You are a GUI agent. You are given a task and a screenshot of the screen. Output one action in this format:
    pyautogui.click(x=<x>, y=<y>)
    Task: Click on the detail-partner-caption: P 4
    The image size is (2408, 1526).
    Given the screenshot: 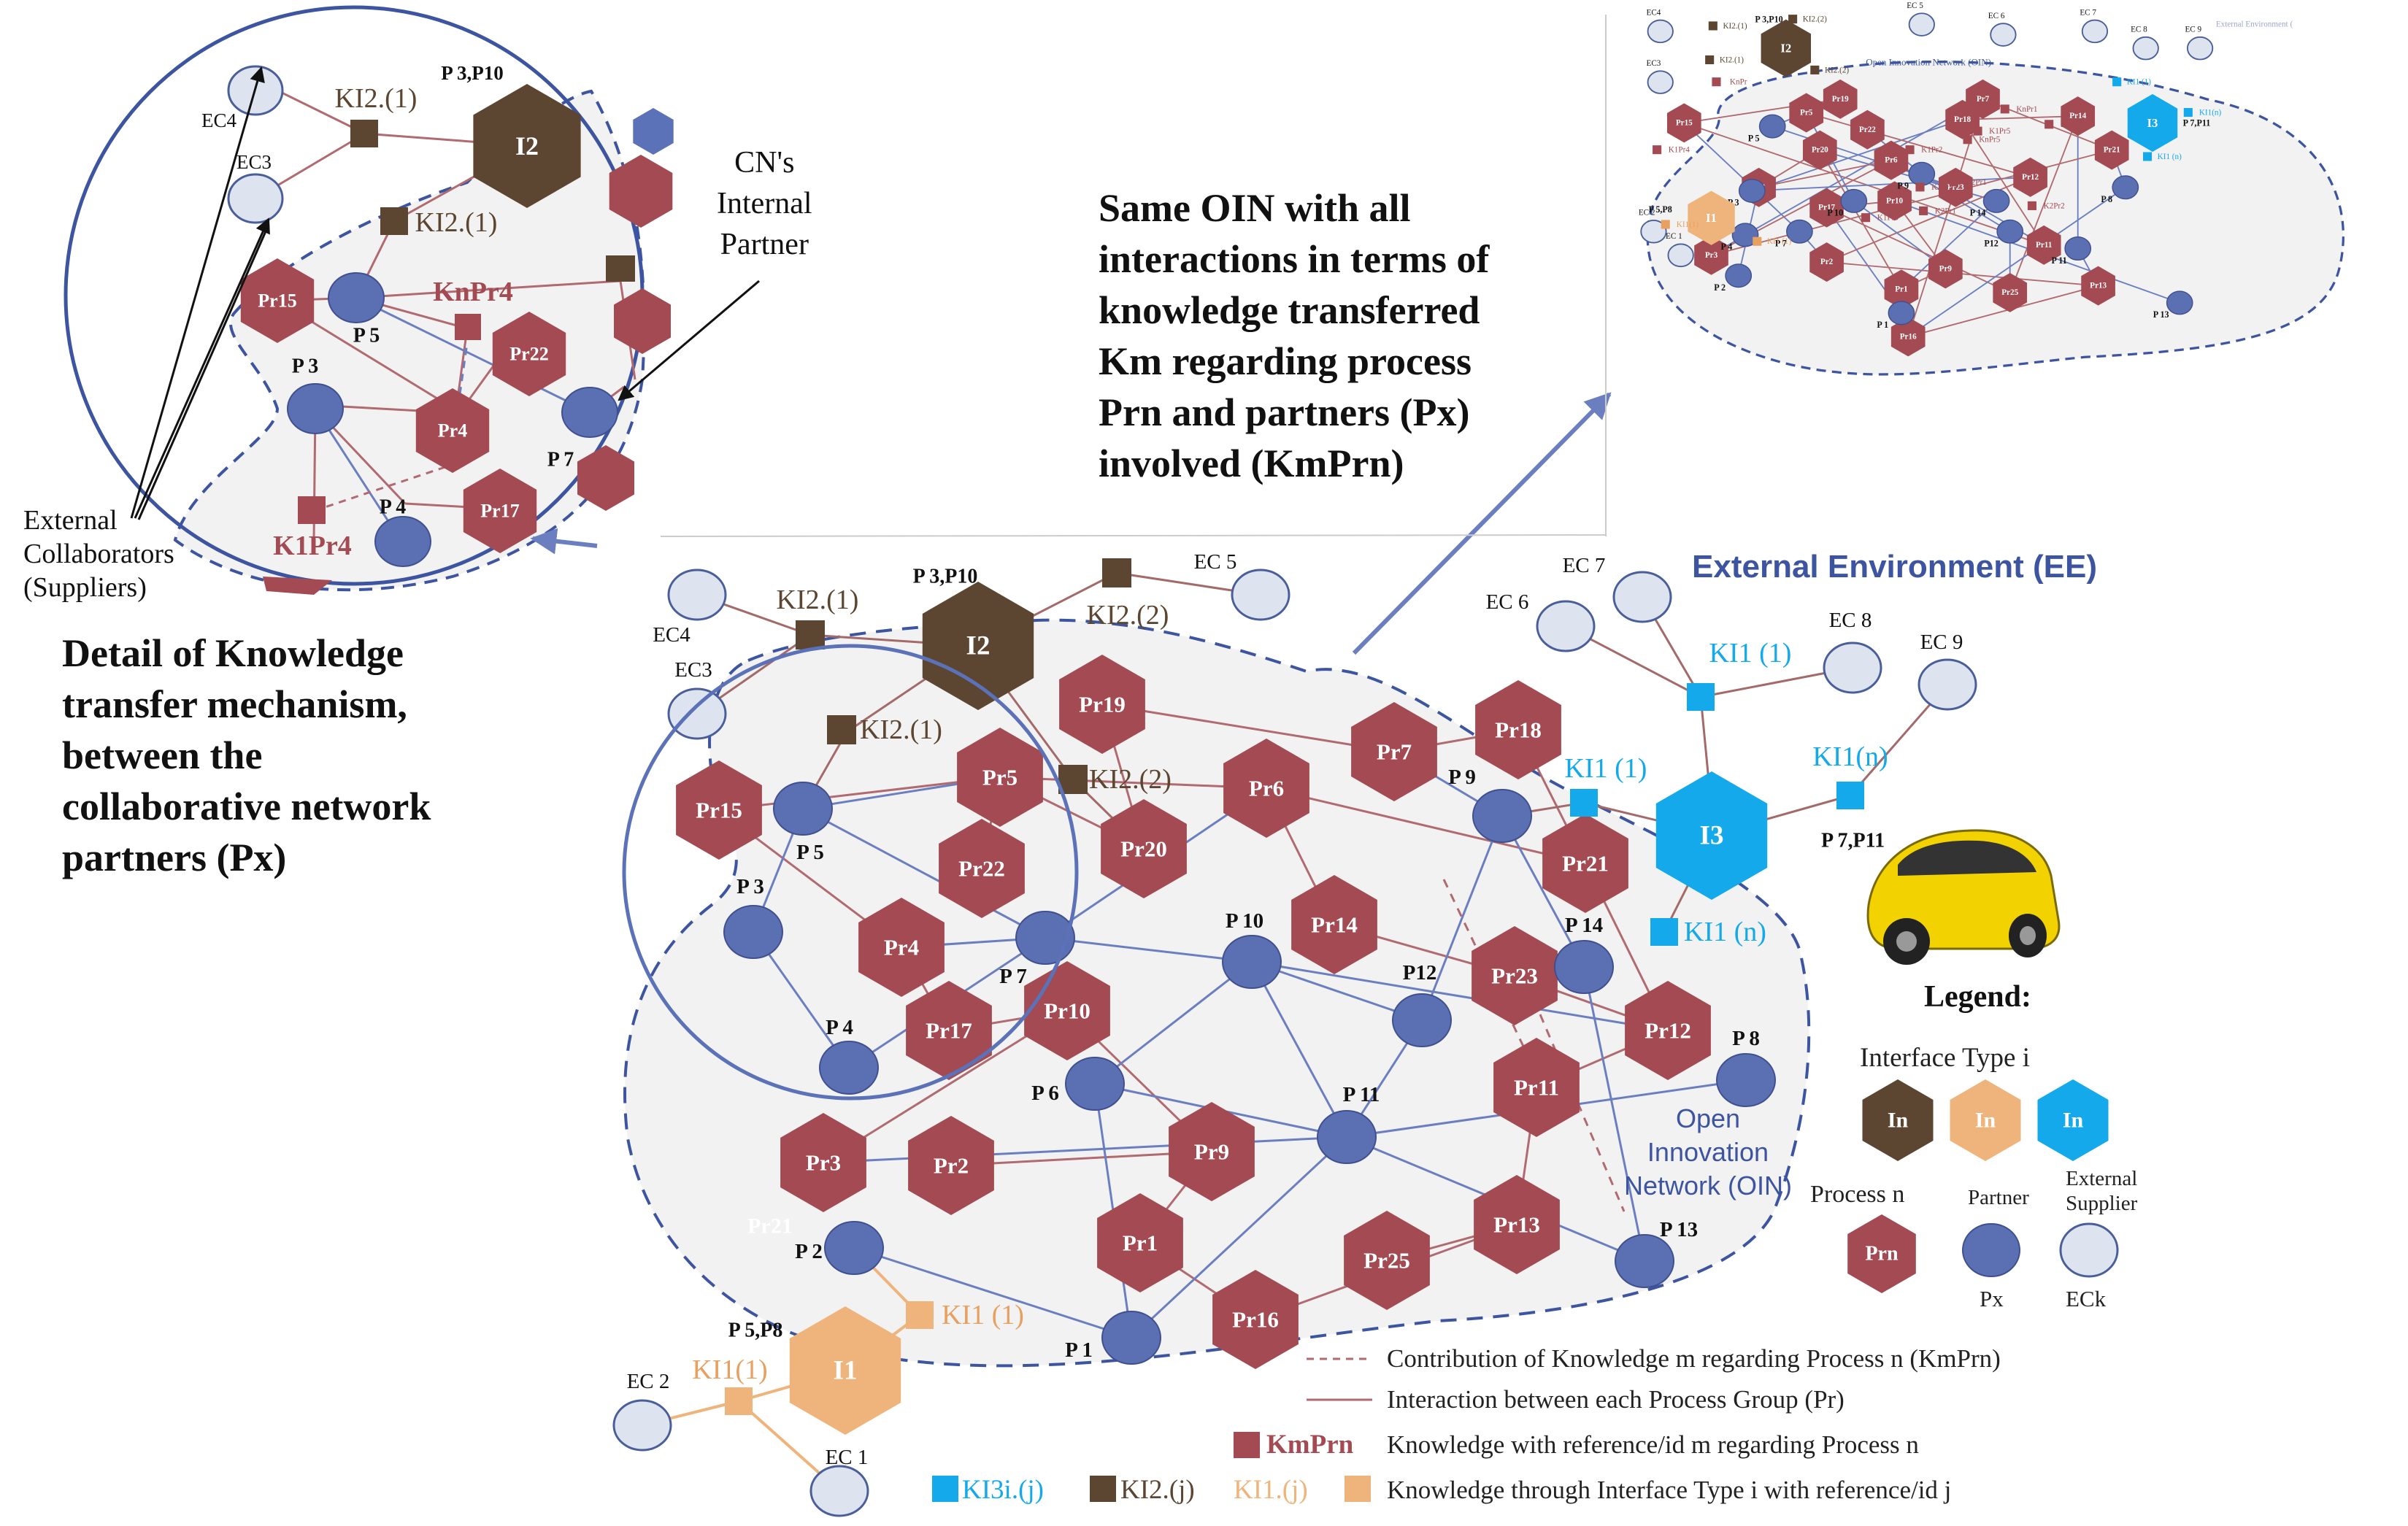 What is the action you would take?
    pyautogui.click(x=393, y=507)
    